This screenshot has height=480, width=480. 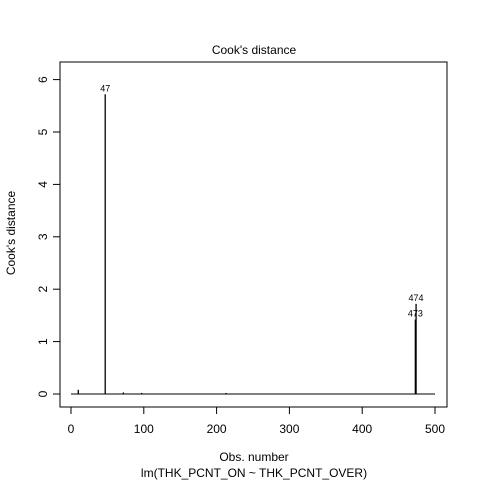 What do you see at coordinates (435, 429) in the screenshot?
I see `x-tick-label-500: 500` at bounding box center [435, 429].